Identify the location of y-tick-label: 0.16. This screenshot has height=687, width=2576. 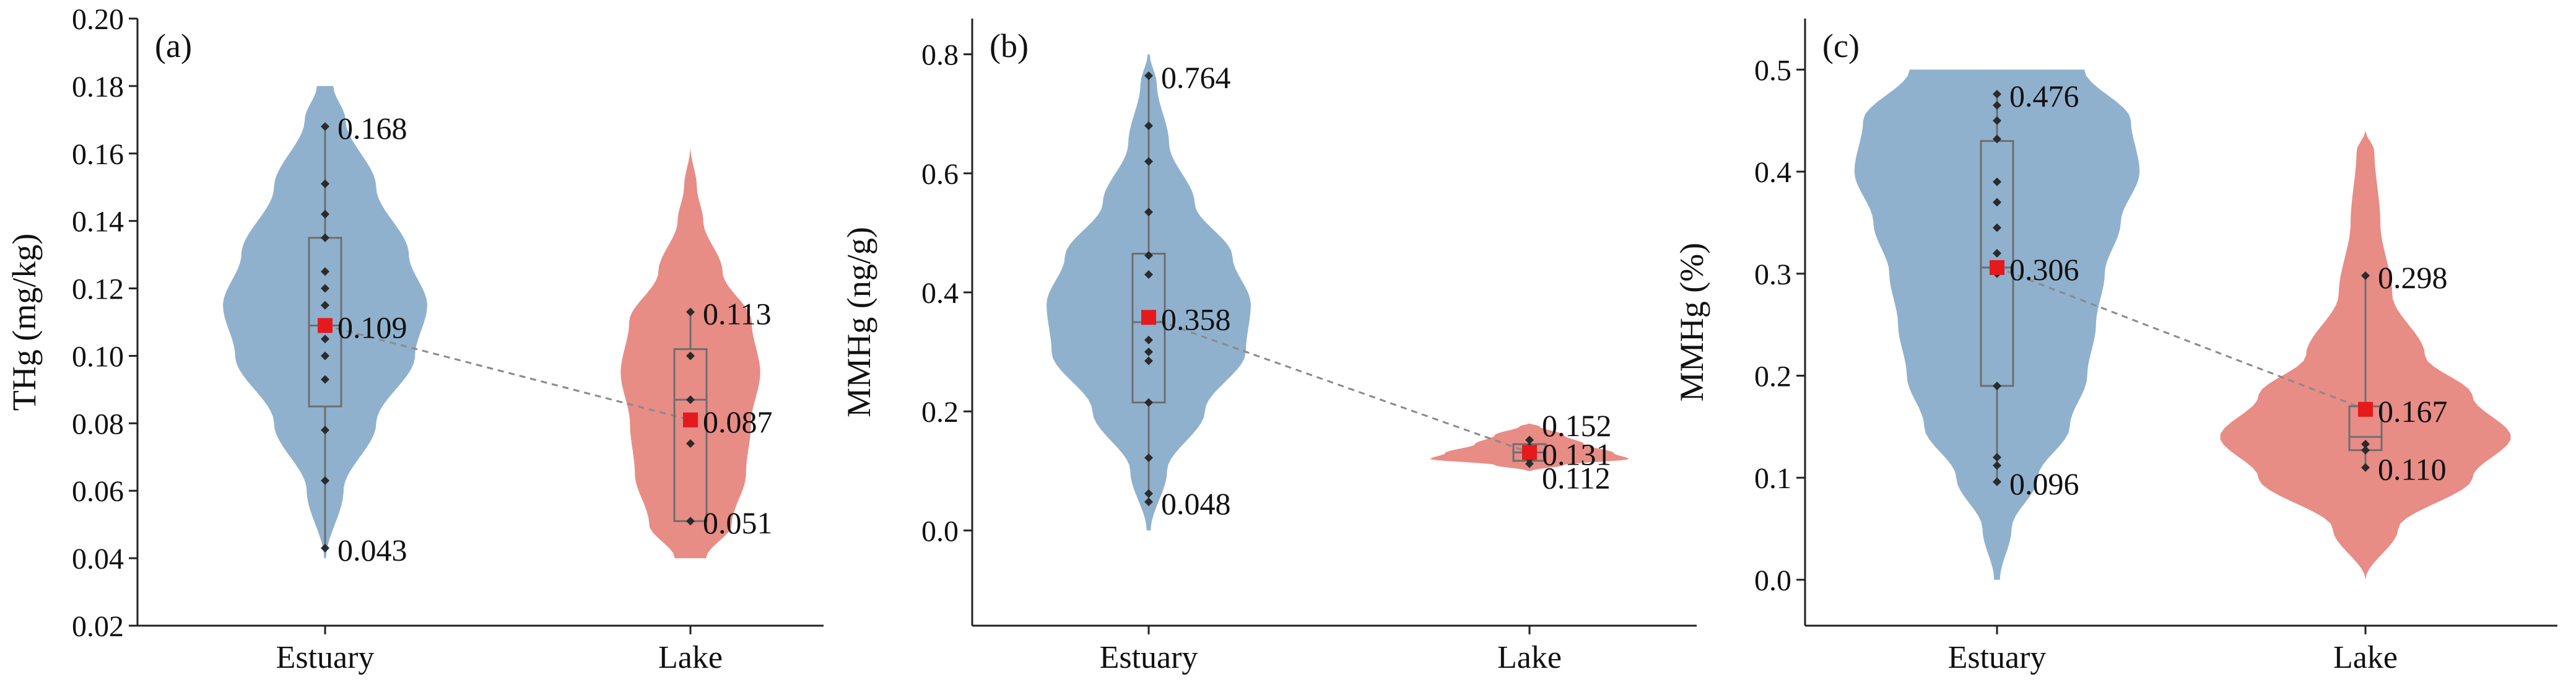
(98, 154).